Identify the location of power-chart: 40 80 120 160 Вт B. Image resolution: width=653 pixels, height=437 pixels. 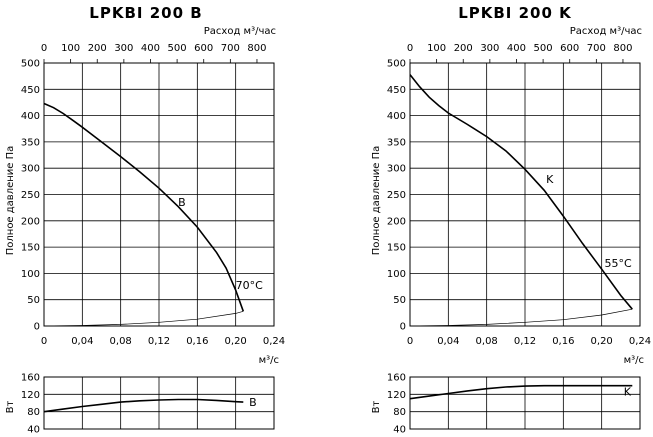
(140, 404).